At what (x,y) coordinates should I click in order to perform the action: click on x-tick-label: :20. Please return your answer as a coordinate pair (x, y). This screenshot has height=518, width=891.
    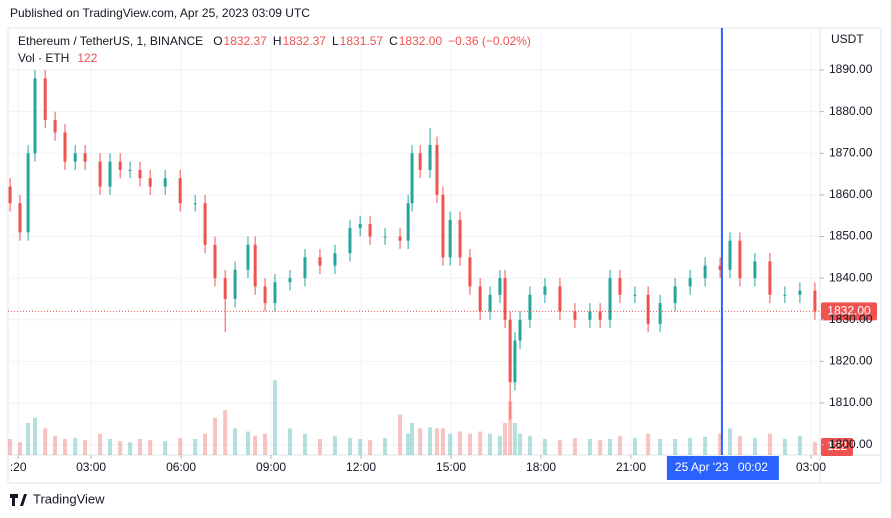
    Looking at the image, I should click on (18, 467).